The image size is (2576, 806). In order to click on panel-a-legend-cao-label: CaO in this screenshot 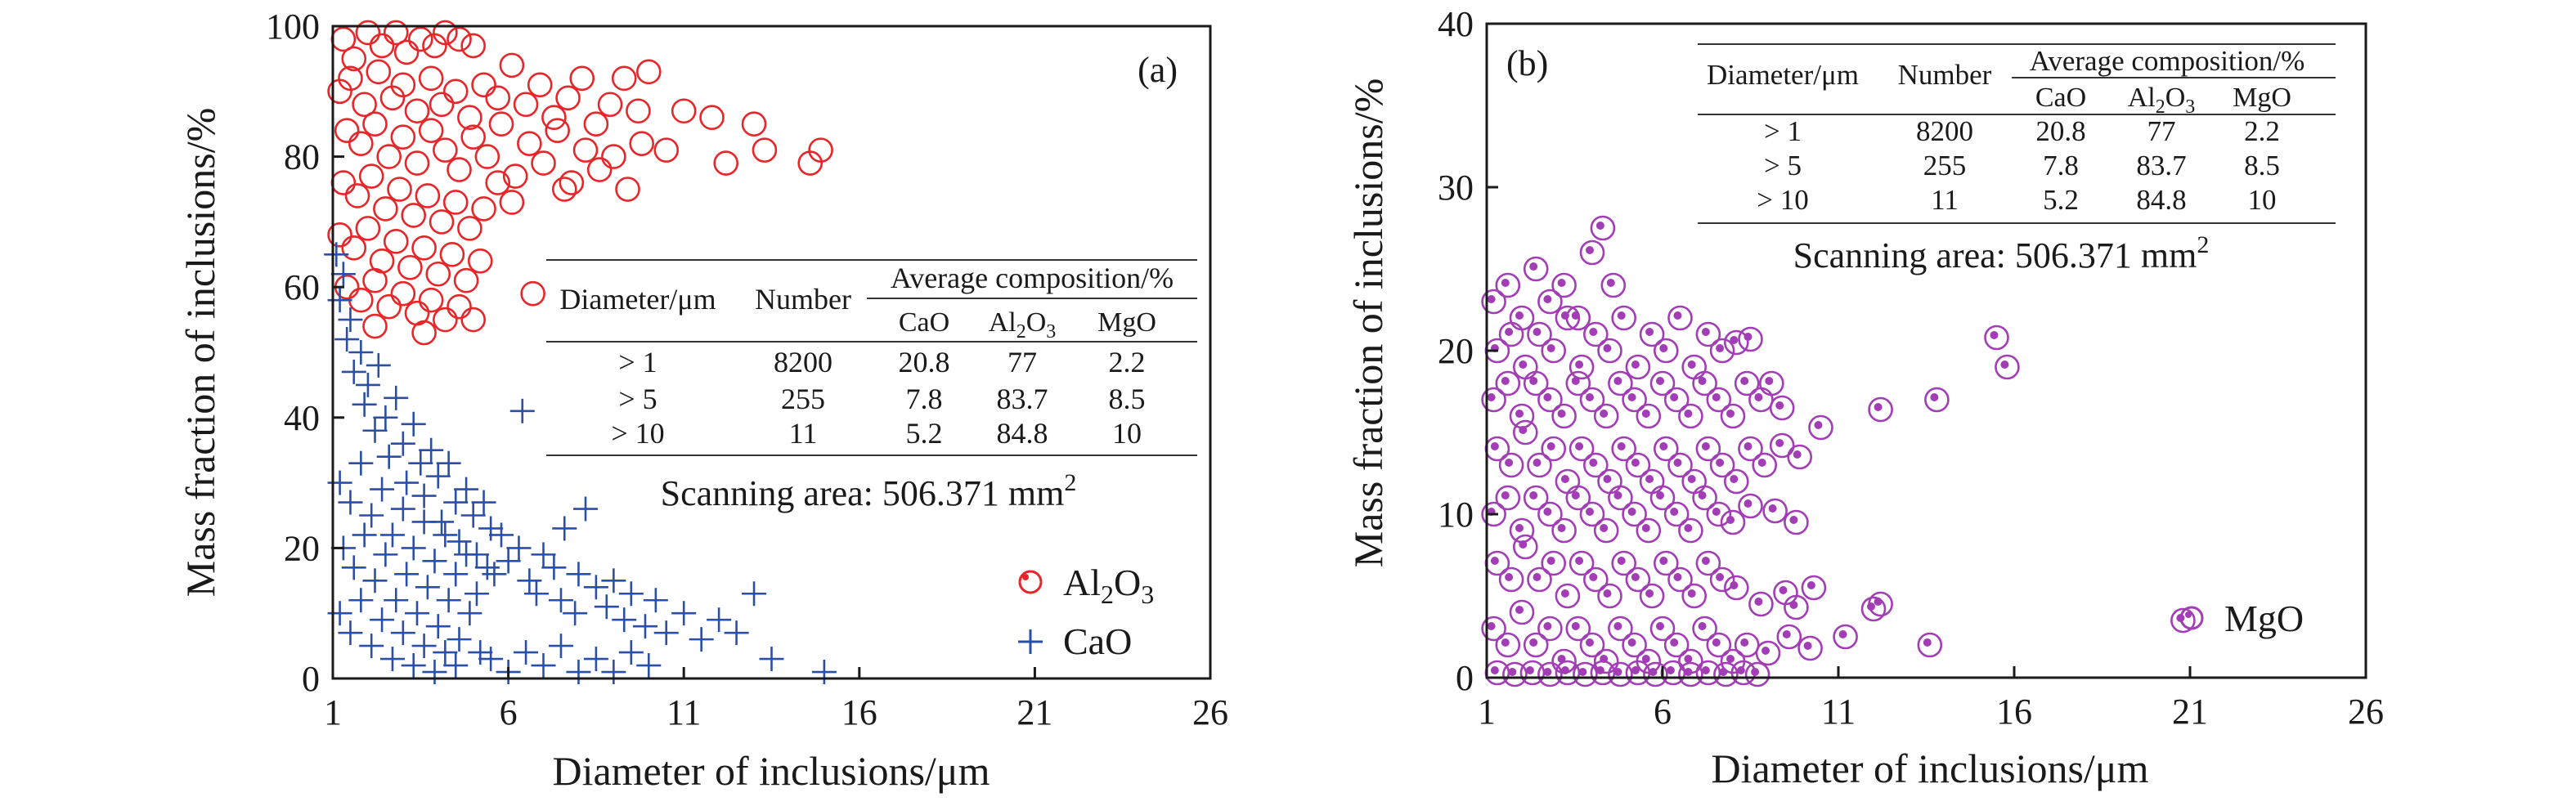, I will do `click(1097, 641)`.